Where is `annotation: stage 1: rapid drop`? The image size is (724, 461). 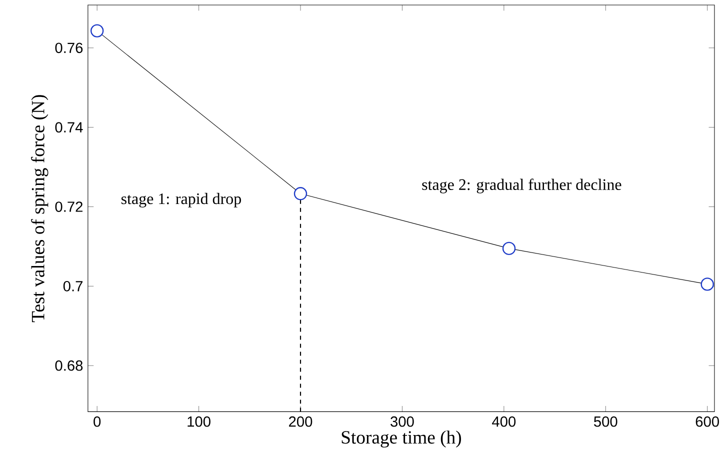 annotation: stage 1: rapid drop is located at coordinates (181, 200).